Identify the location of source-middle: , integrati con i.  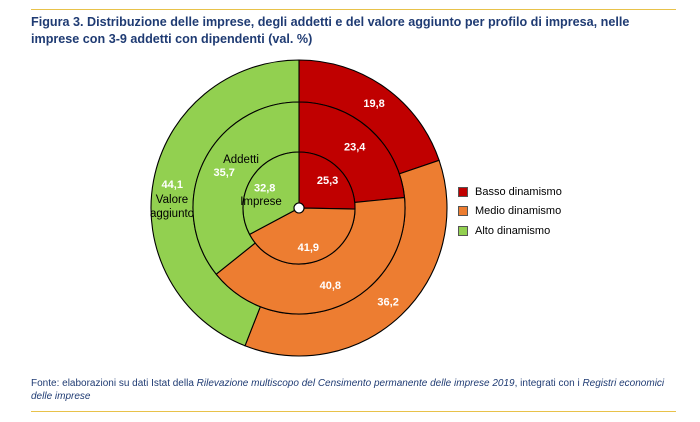
(548, 383).